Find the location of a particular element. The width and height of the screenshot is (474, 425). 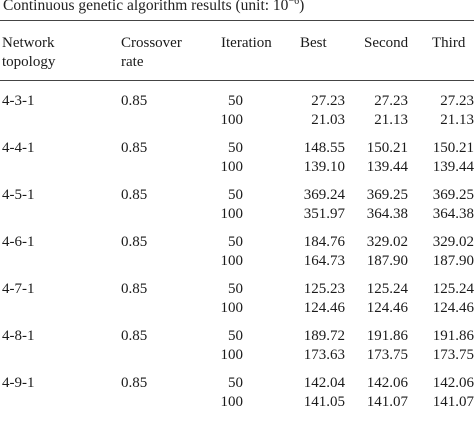

cell-topology: 4-6-1 is located at coordinates (18, 242).